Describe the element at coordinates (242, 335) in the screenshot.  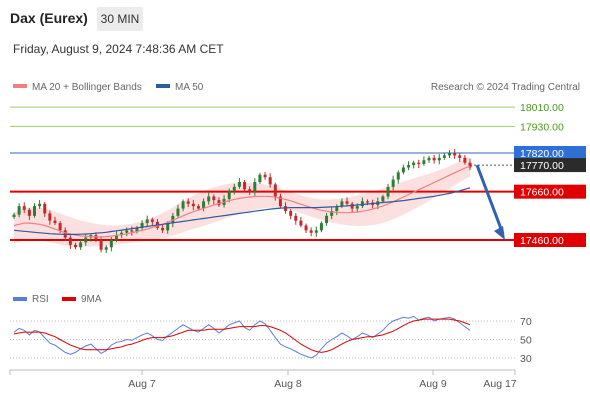
I see `rsi-9ma-line` at that location.